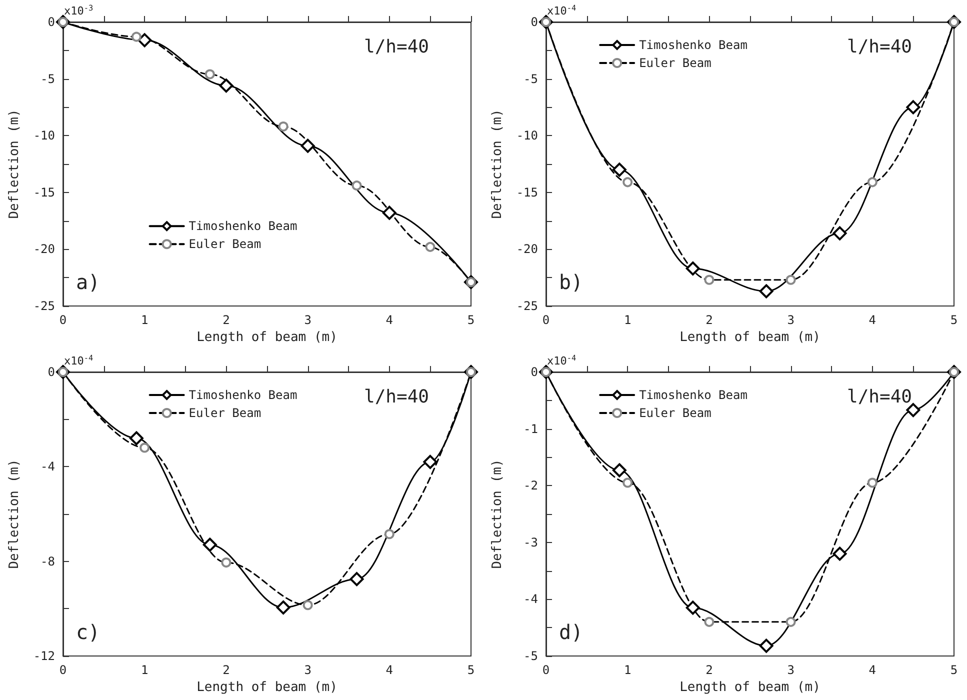 Image resolution: width=967 pixels, height=700 pixels. What do you see at coordinates (88, 632) in the screenshot?
I see `annotation: c)` at bounding box center [88, 632].